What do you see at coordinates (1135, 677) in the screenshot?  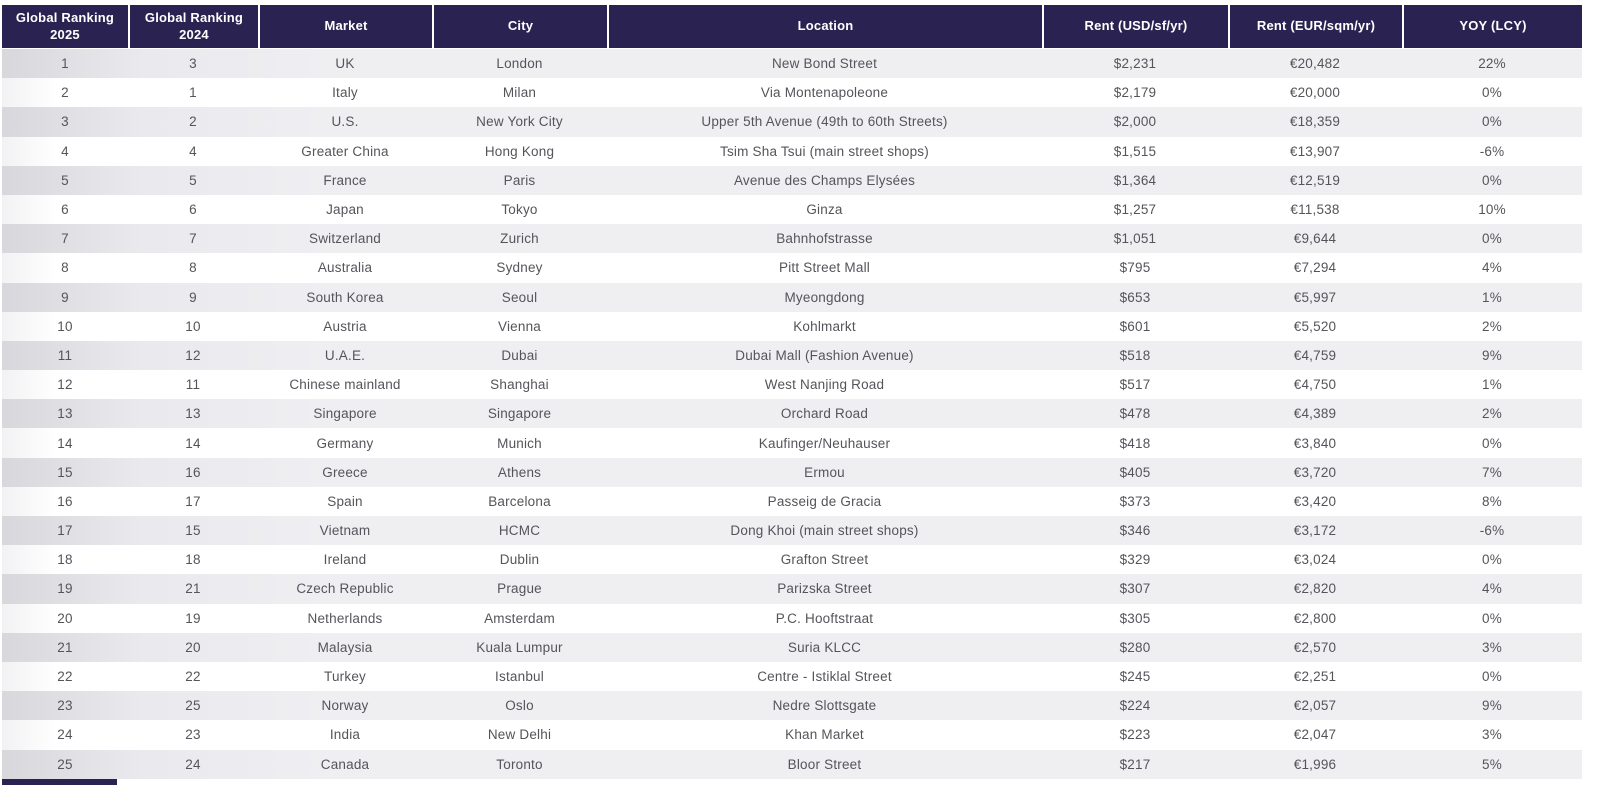 I see `cell-rent_usd: $245` at bounding box center [1135, 677].